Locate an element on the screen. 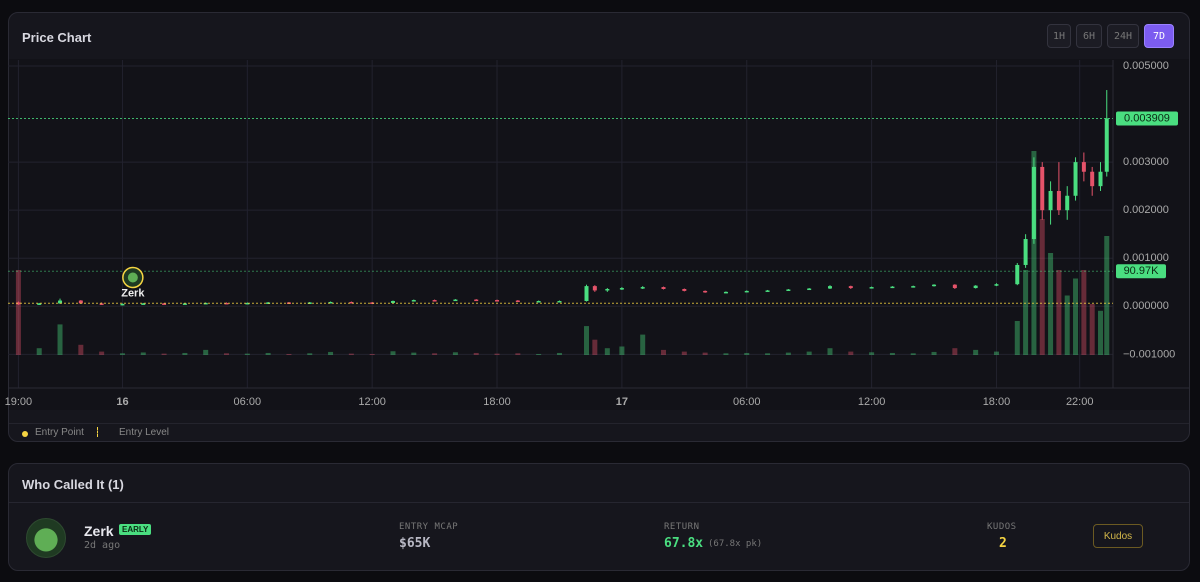 The width and height of the screenshot is (1200, 582). y-tick-label: 0.003000 is located at coordinates (1146, 162).